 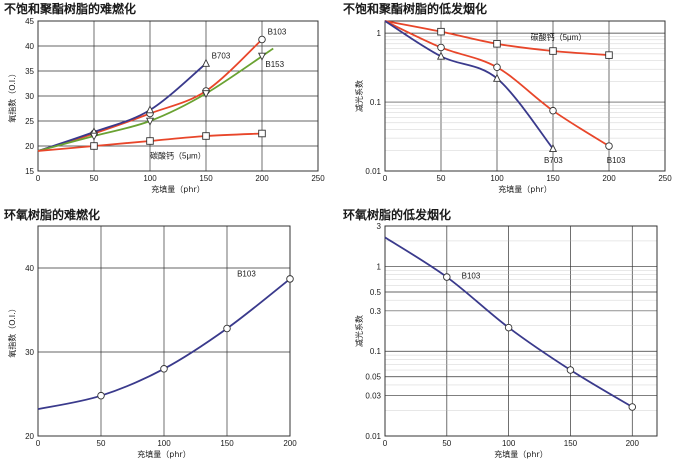 I want to click on y-tick-label: 0.5, so click(x=376, y=292).